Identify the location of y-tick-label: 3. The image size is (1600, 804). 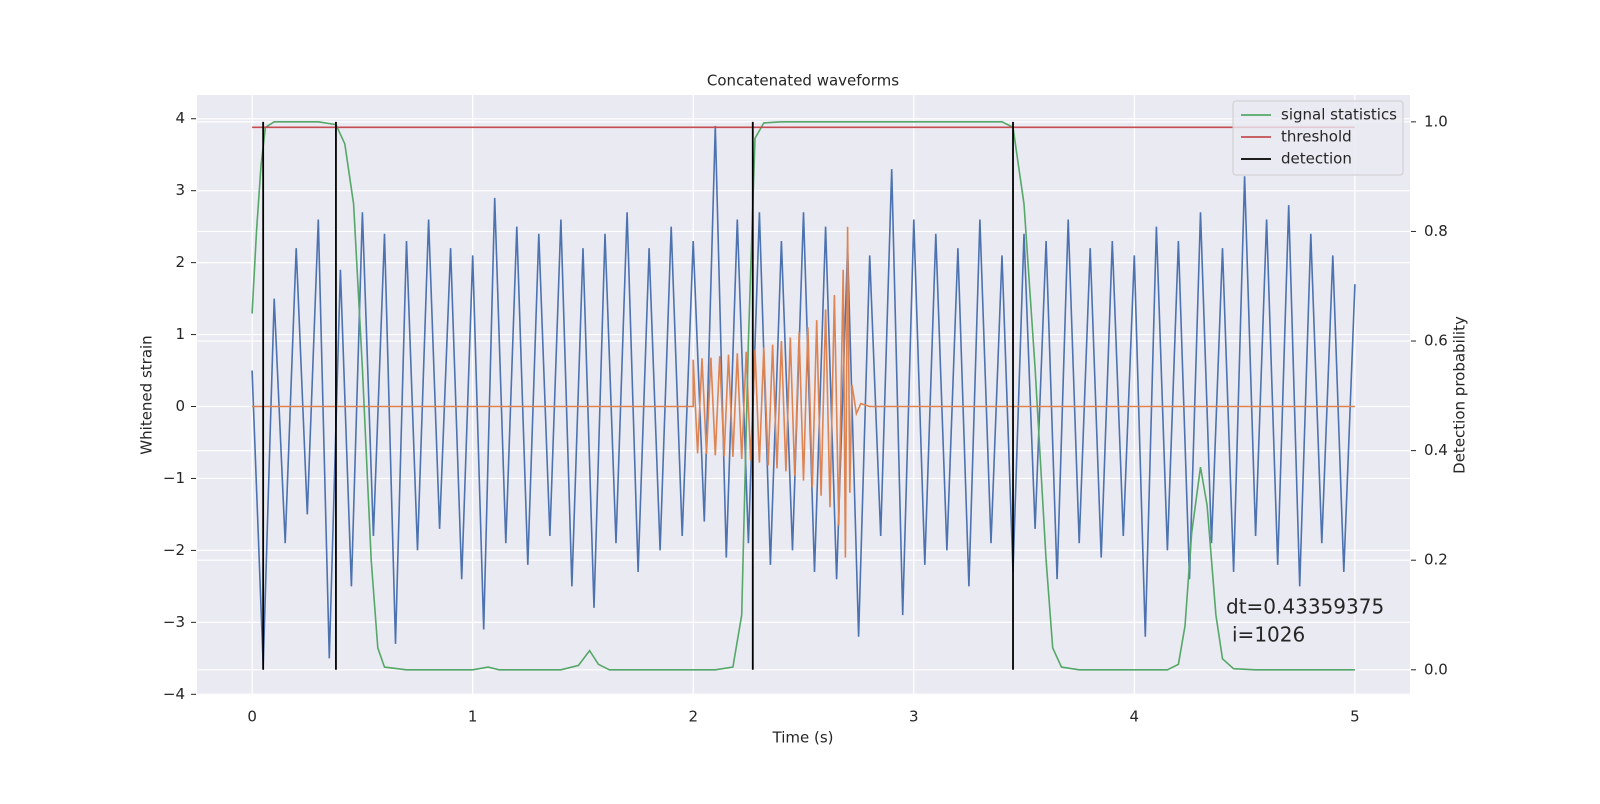
(180, 190).